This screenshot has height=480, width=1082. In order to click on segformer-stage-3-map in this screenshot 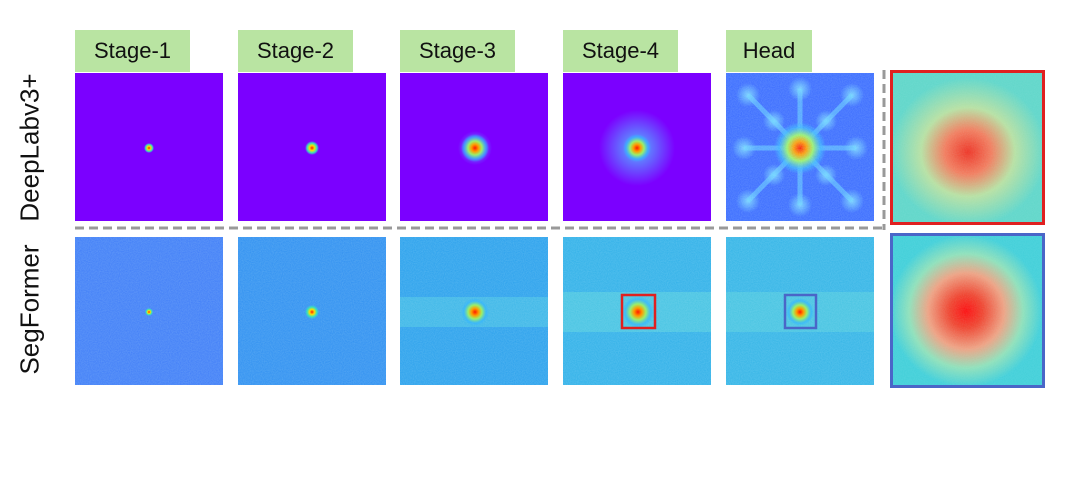, I will do `click(474, 311)`.